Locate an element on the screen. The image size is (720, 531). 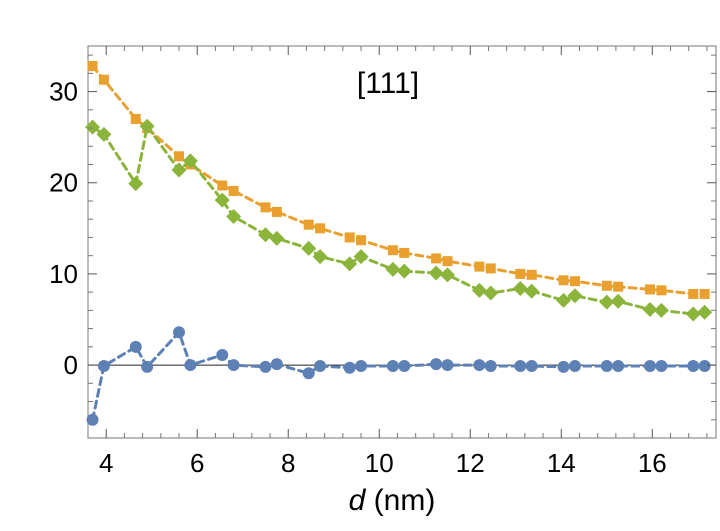
y-tick-label: 20 is located at coordinates (63, 183).